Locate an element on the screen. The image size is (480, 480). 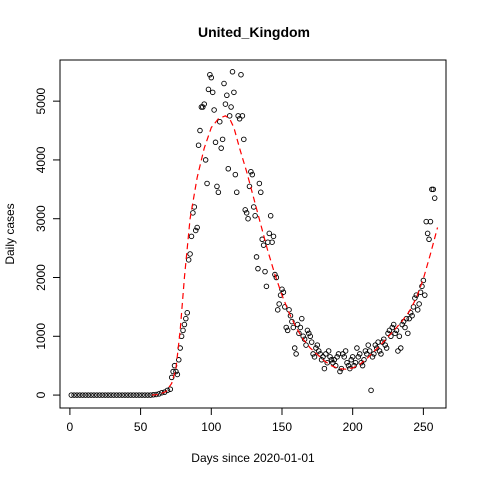
x-tick-label: 50 is located at coordinates (141, 427).